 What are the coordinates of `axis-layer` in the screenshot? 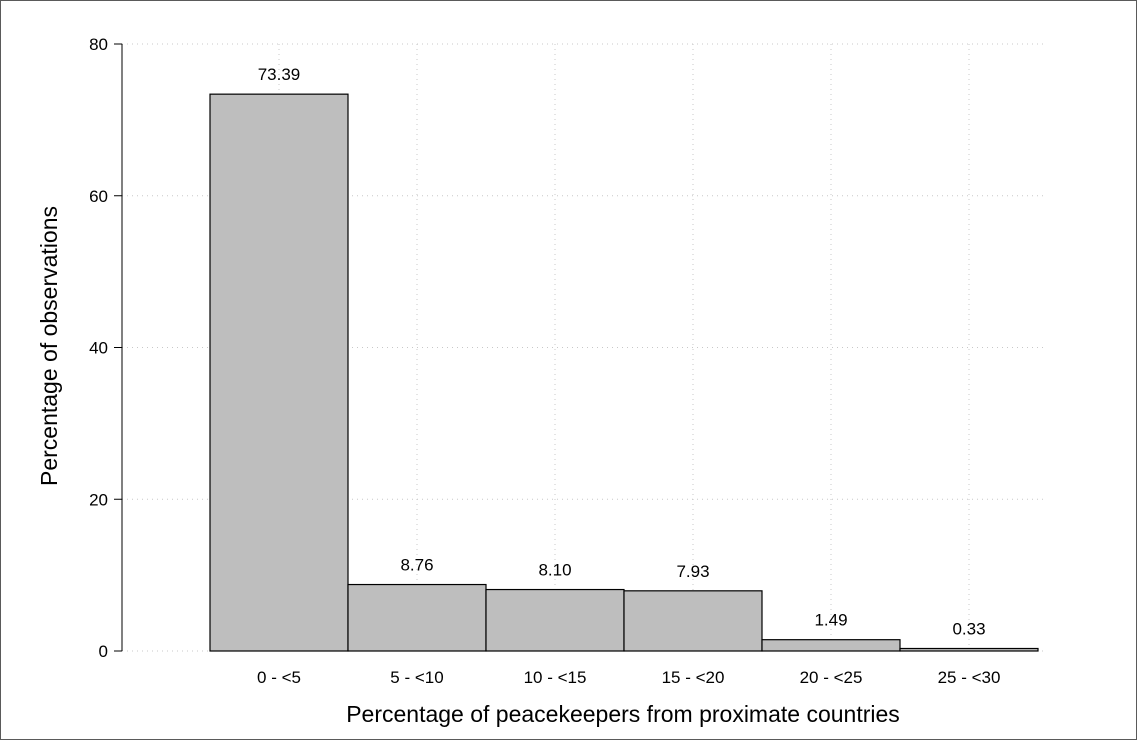 It's located at (118, 347).